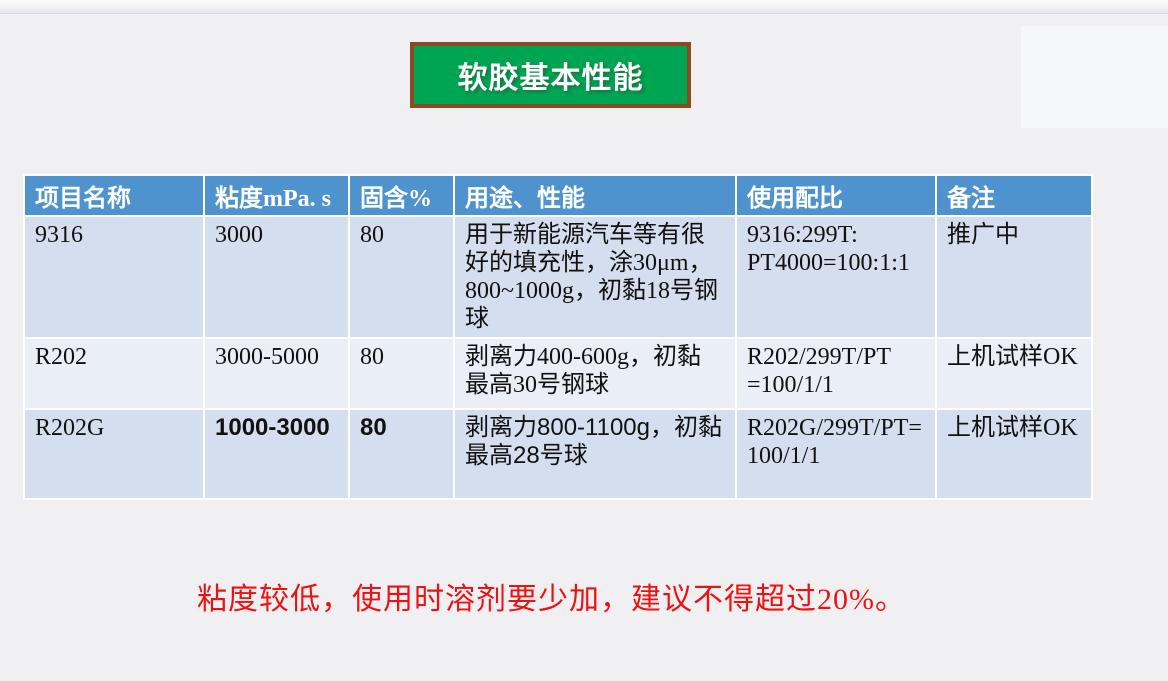  Describe the element at coordinates (114, 195) in the screenshot. I see `col-header-project-name: 项目名称` at that location.